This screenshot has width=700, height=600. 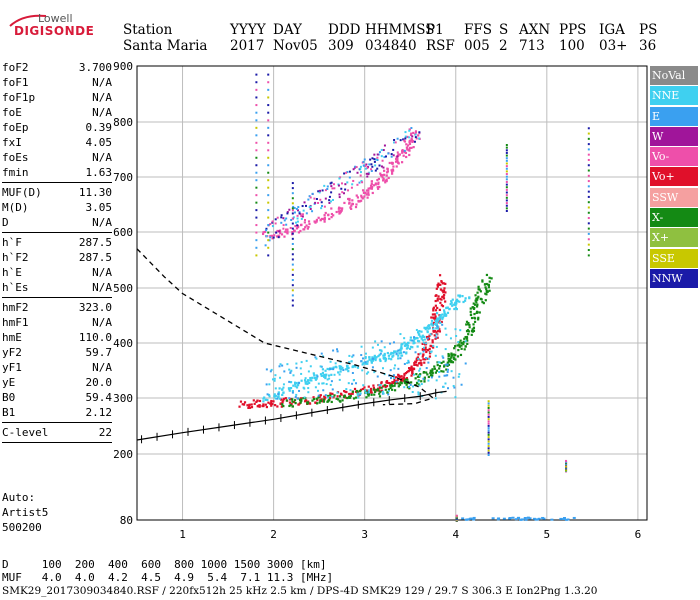 I want to click on polarization-legend: NoVal NNE E W Vo- Vo+ SSW X- X+ SSE NNW, so click(x=674, y=177).